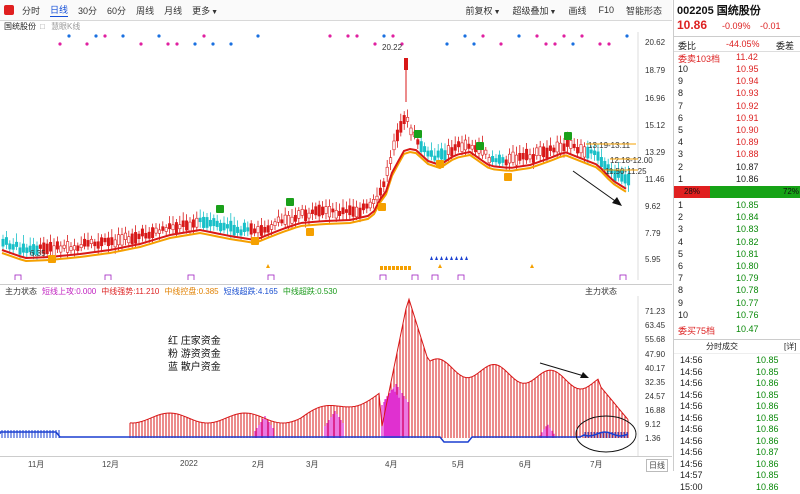  What do you see at coordinates (737, 255) in the screenshot?
I see `buy-level-row: 5 10.81` at bounding box center [737, 255].